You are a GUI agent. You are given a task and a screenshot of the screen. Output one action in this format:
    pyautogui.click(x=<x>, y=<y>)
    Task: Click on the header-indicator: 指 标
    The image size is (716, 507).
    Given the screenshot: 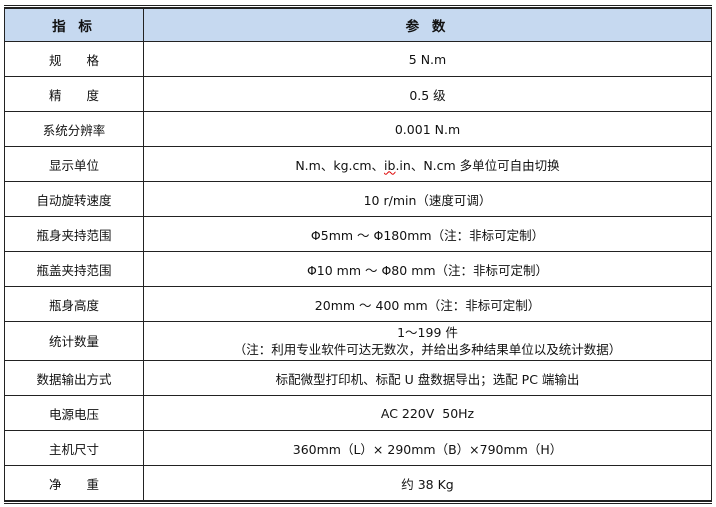 What is the action you would take?
    pyautogui.click(x=74, y=25)
    